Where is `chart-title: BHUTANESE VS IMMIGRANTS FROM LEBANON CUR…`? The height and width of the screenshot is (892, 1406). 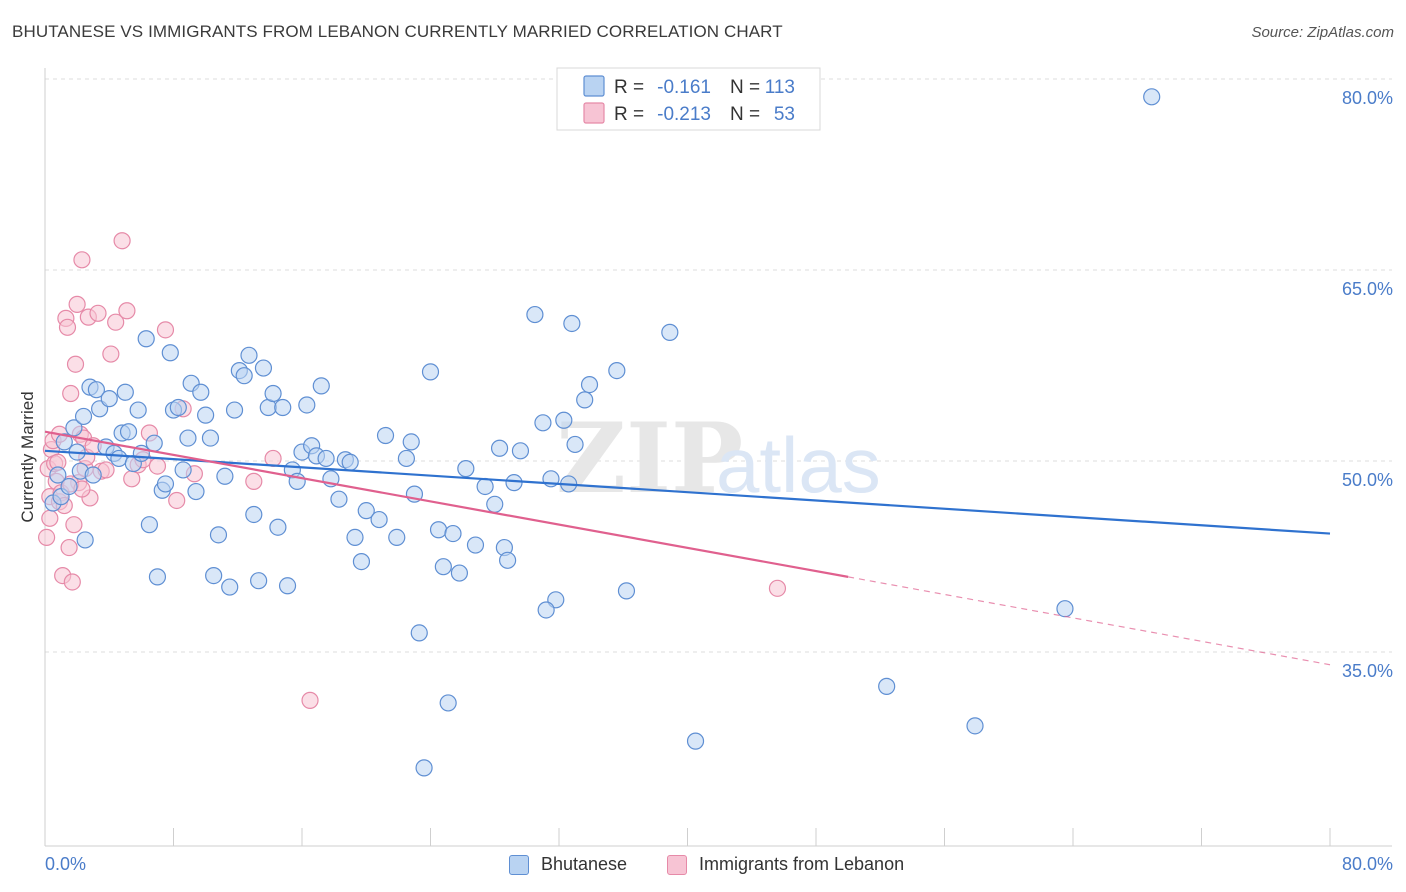 chart-title: BHUTANESE VS IMMIGRANTS FROM LEBANON CUR… is located at coordinates (397, 31).